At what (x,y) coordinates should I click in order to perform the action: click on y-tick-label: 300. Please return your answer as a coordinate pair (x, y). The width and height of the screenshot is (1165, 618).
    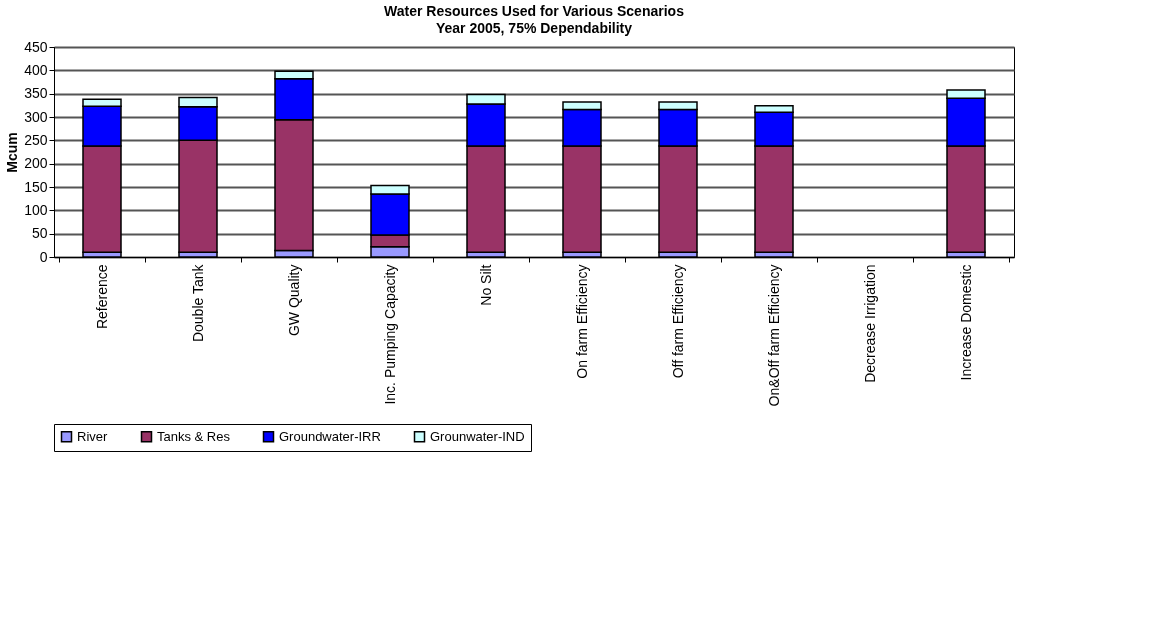
    Looking at the image, I should click on (36, 116).